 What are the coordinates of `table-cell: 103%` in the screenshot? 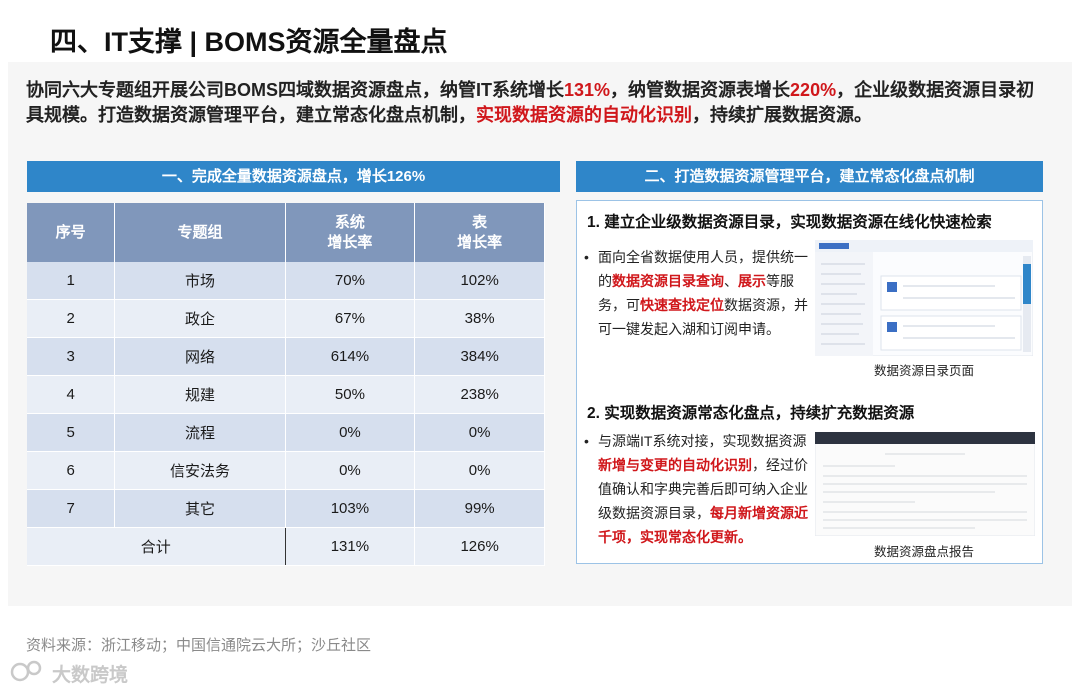 It's located at (350, 508).